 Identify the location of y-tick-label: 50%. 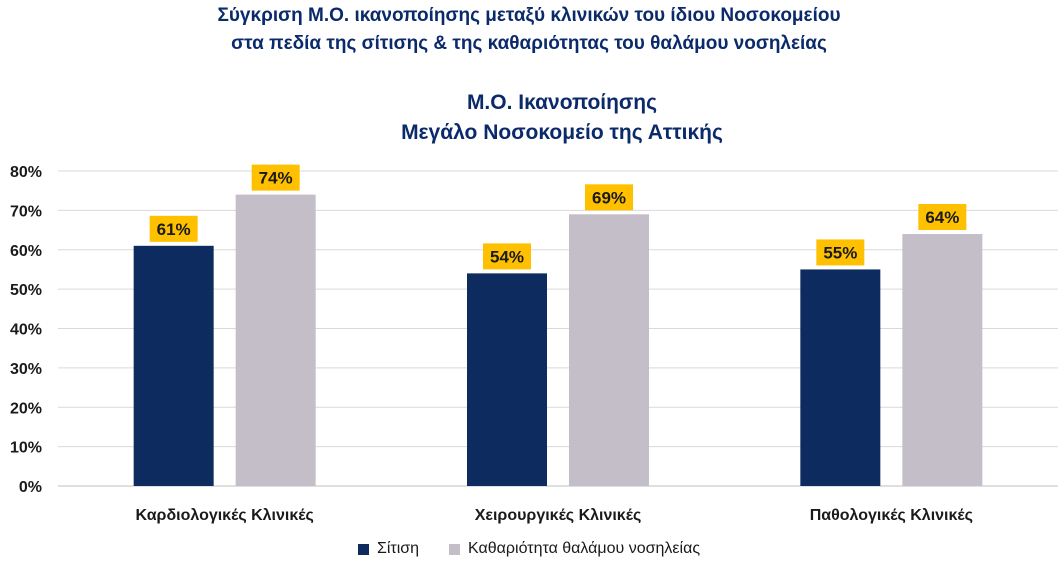
(26, 290).